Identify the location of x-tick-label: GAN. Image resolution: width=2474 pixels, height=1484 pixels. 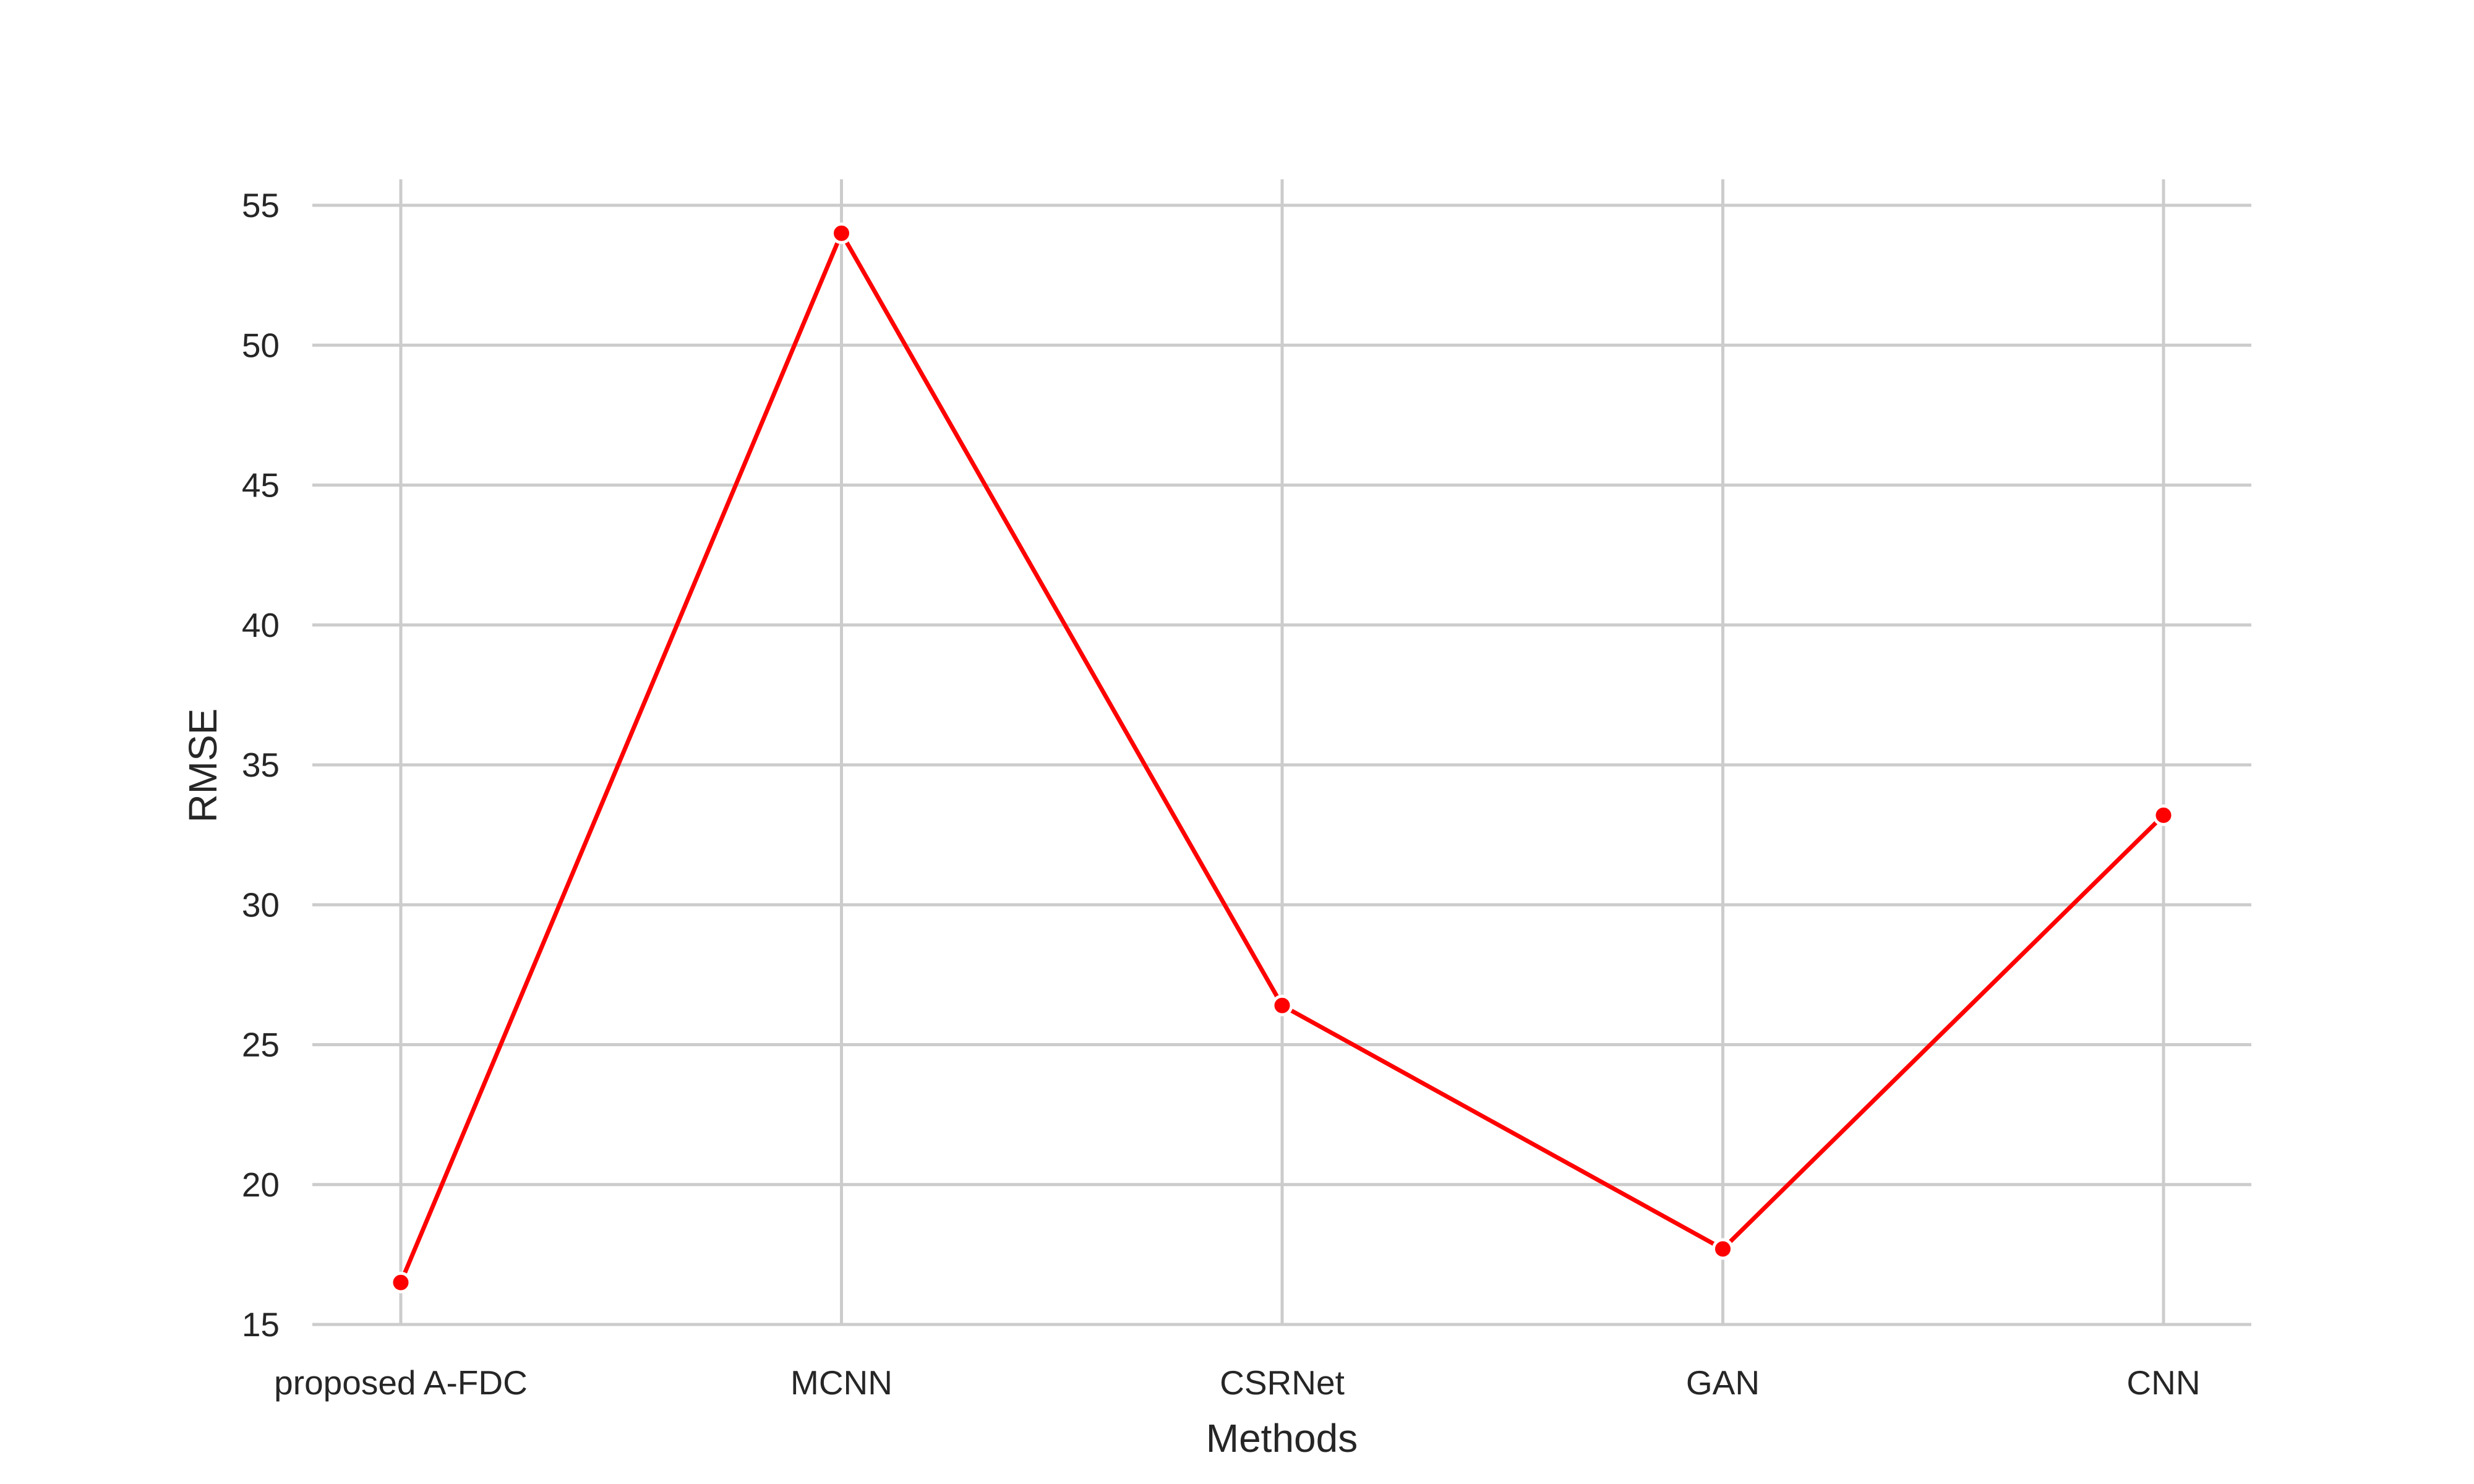
(1723, 1382).